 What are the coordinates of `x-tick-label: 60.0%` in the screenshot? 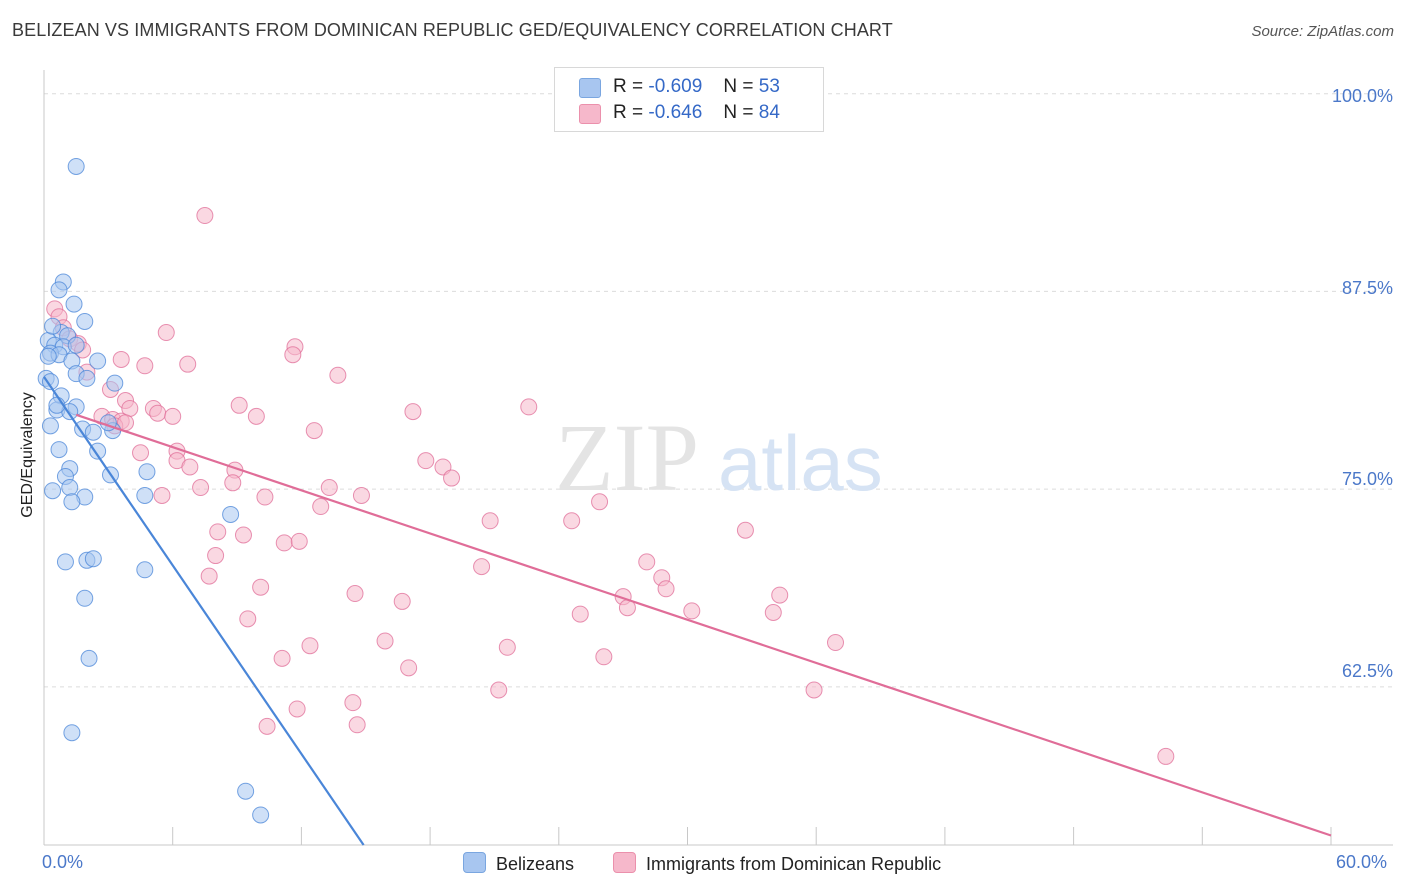 It's located at (1362, 862).